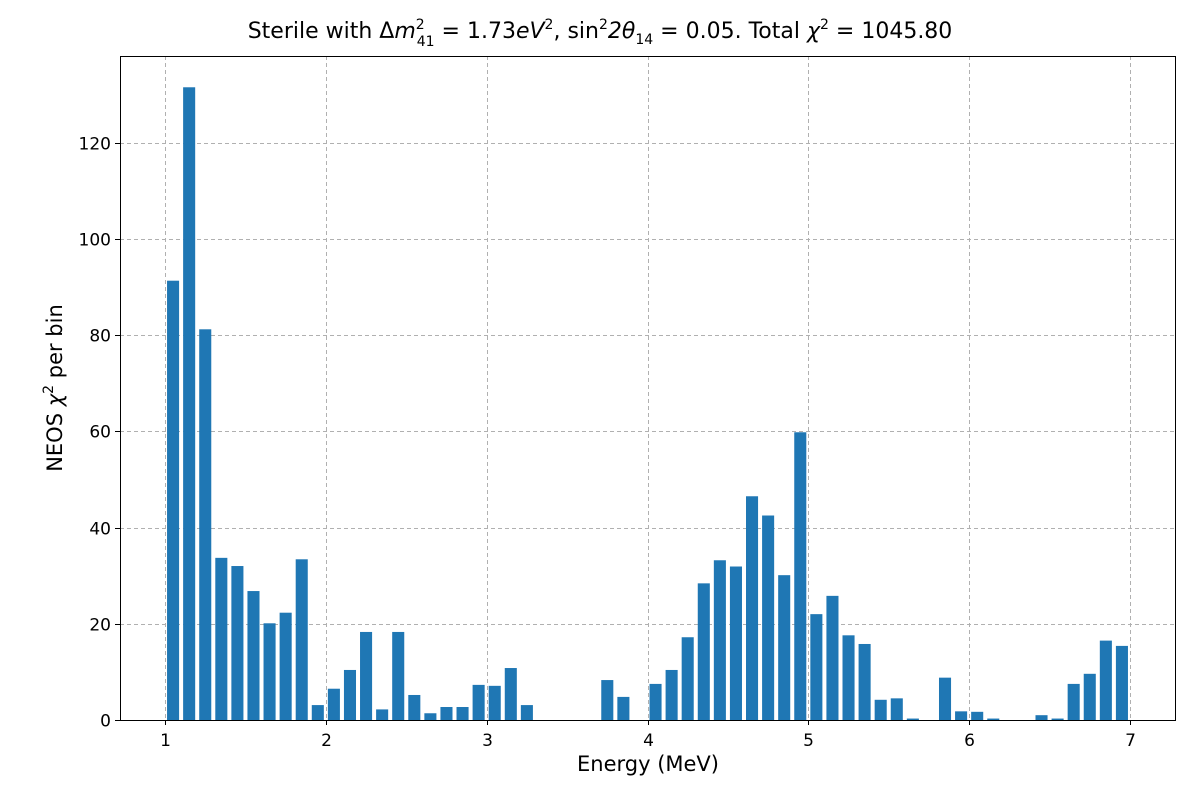 The image size is (1200, 800). Describe the element at coordinates (1130, 741) in the screenshot. I see `x-tick-label: 7` at that location.